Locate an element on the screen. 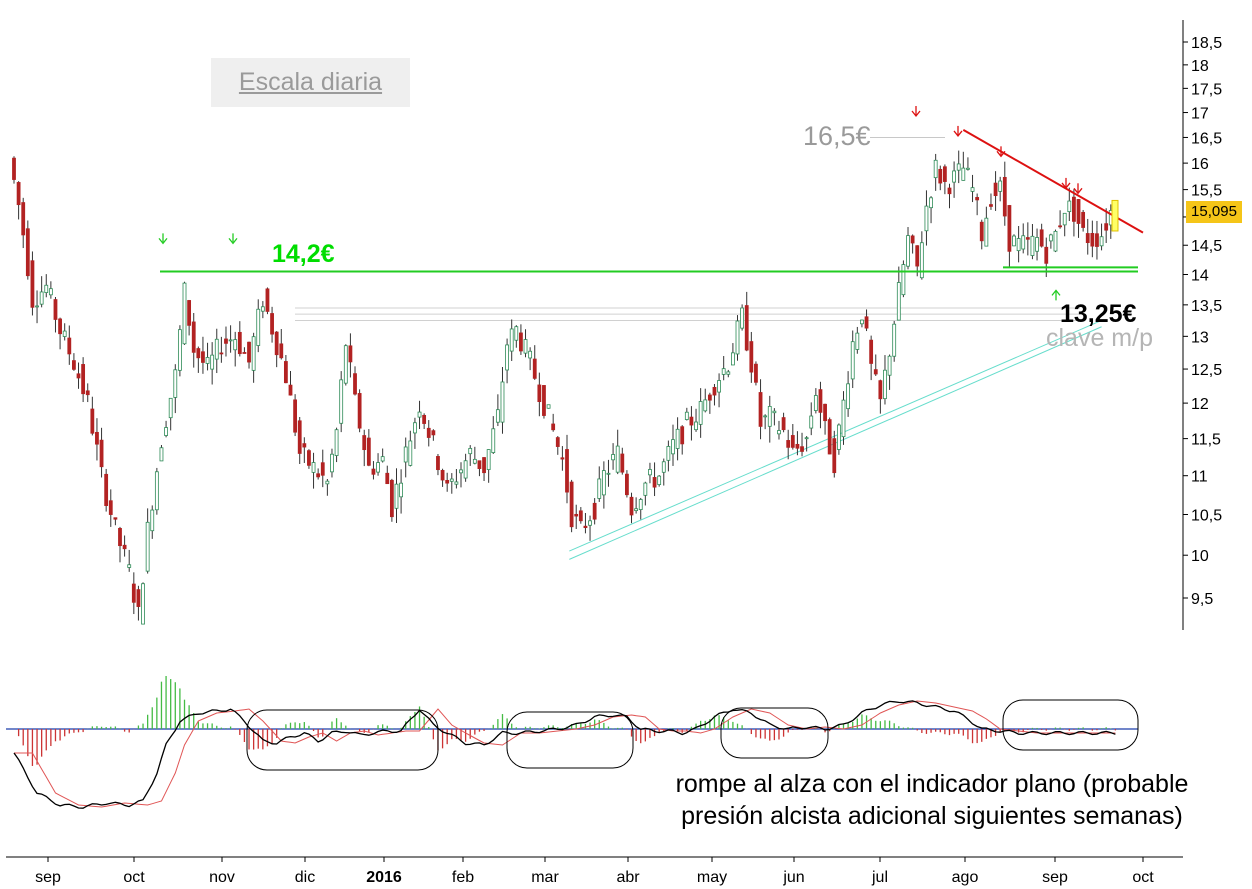  price-tick-label: 16 is located at coordinates (1200, 164).